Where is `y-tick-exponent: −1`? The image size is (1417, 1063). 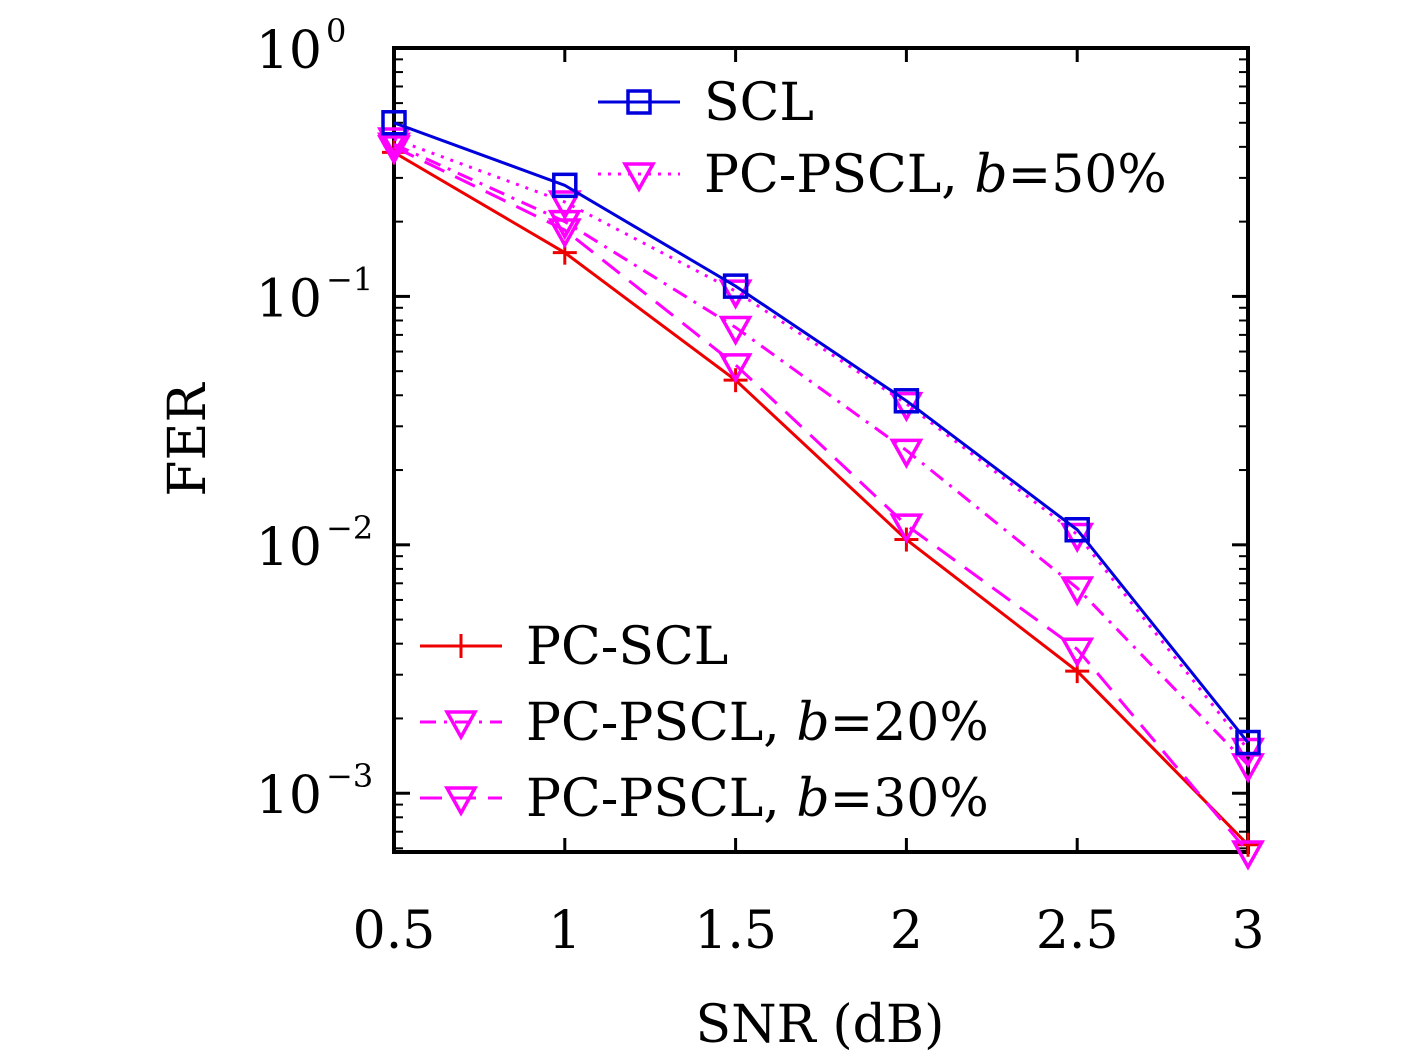 y-tick-exponent: −1 is located at coordinates (349, 279).